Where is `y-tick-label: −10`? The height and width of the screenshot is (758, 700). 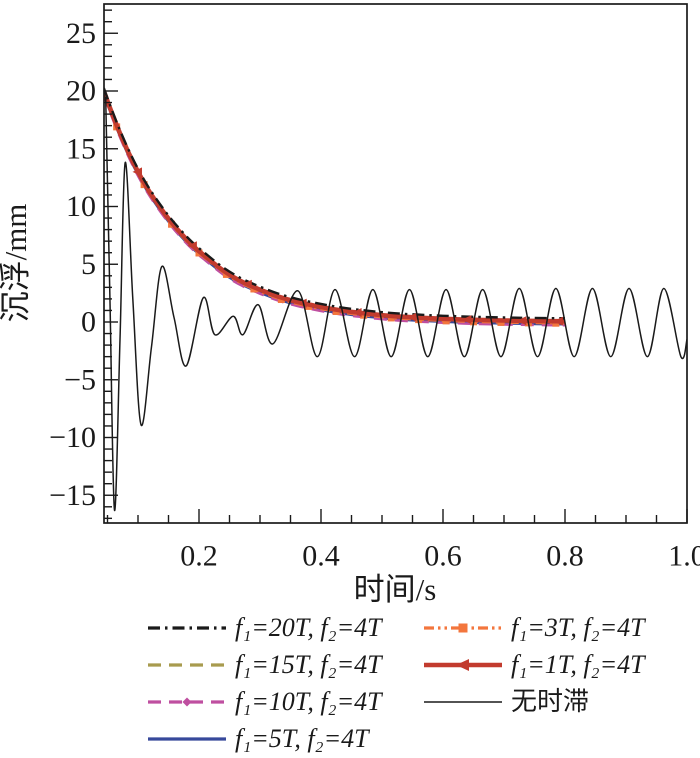
y-tick-label: −10 is located at coordinates (72, 437).